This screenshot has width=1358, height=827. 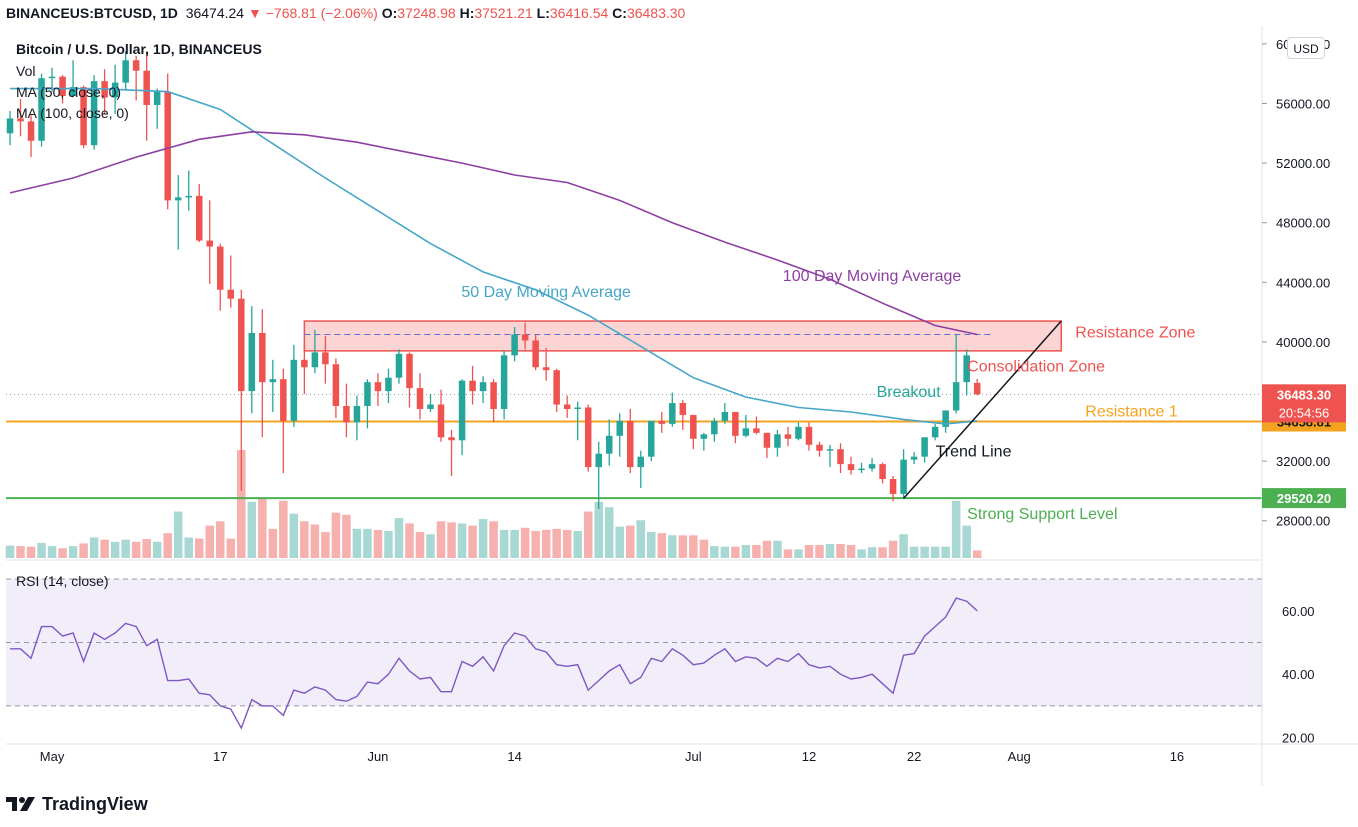 What do you see at coordinates (1304, 394) in the screenshot?
I see `last-price-badge: 36483.30` at bounding box center [1304, 394].